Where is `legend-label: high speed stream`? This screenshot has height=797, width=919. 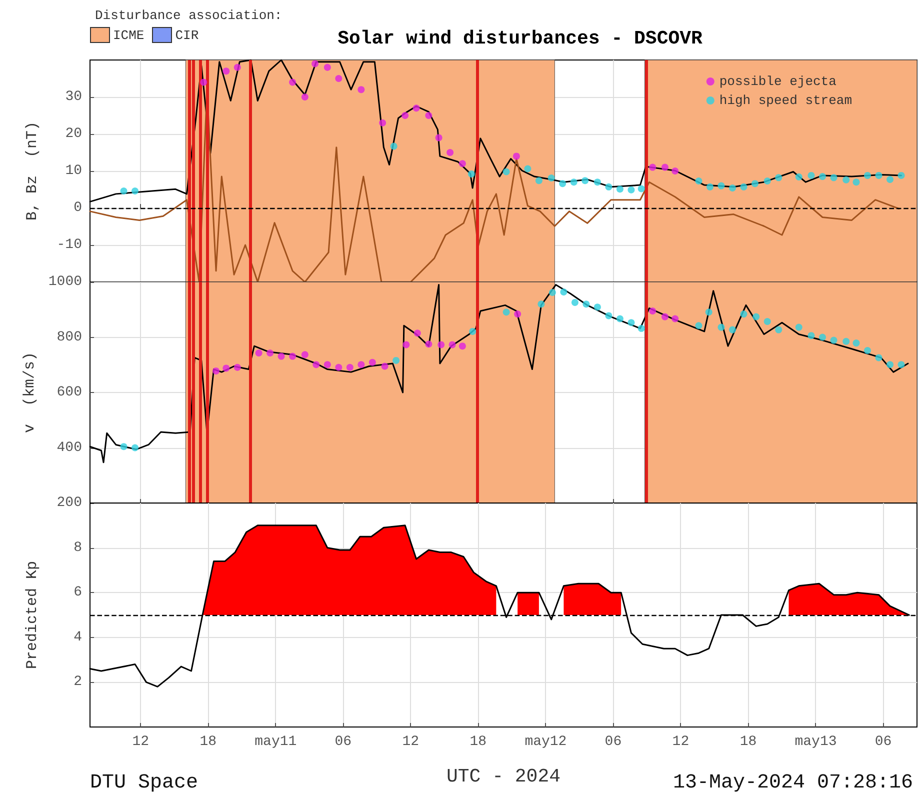 legend-label: high speed stream is located at coordinates (785, 100).